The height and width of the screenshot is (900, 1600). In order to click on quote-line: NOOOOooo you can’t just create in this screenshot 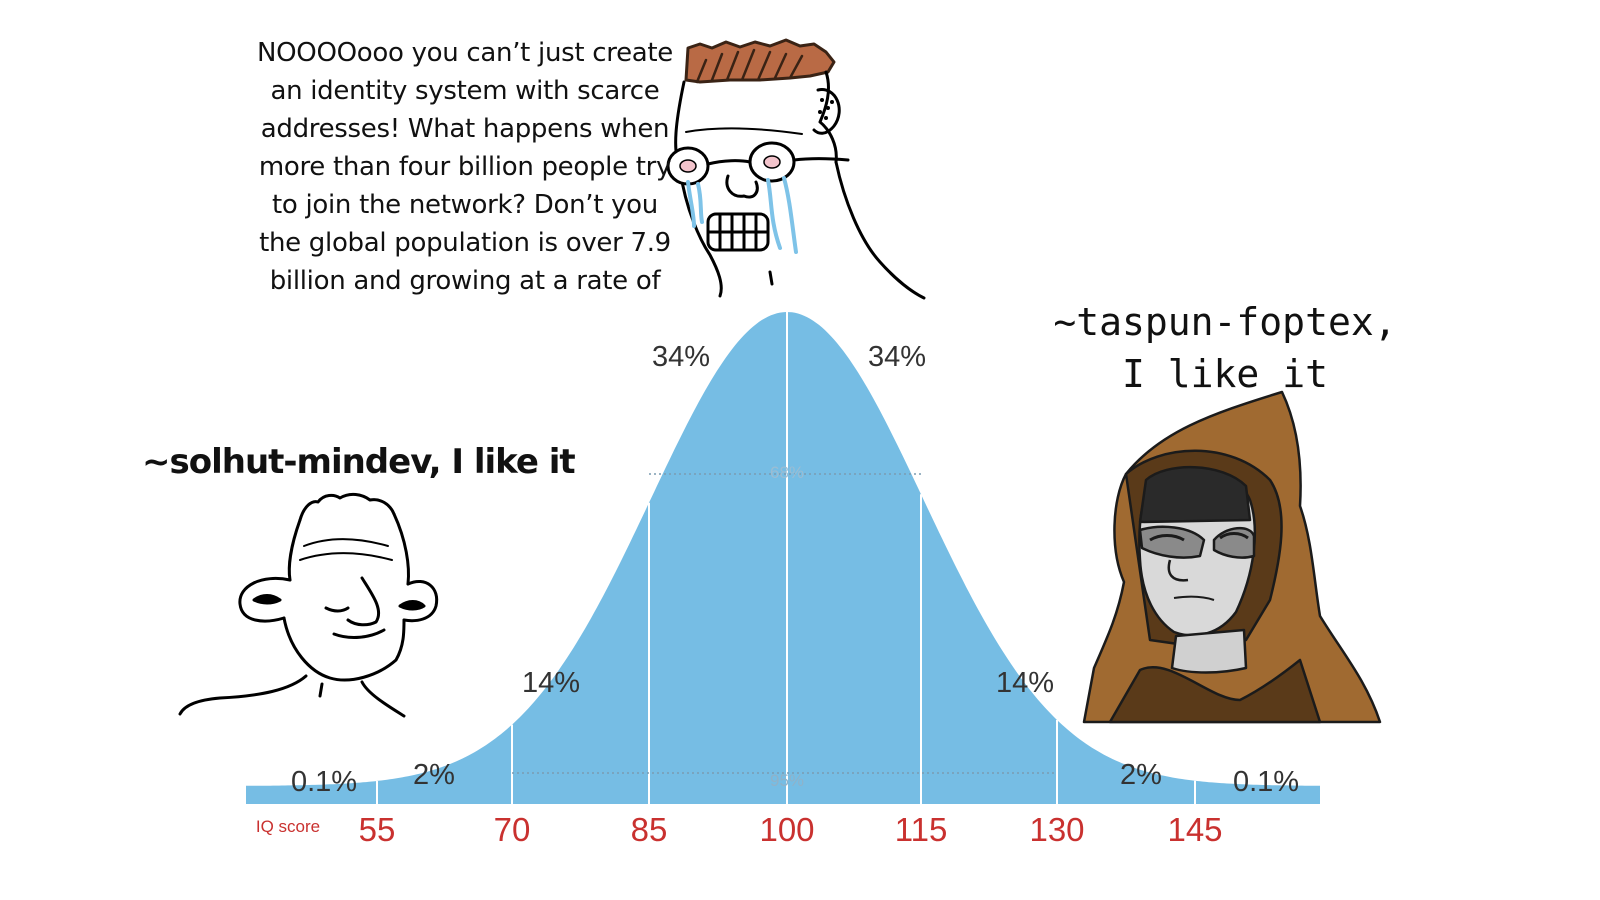, I will do `click(464, 53)`.